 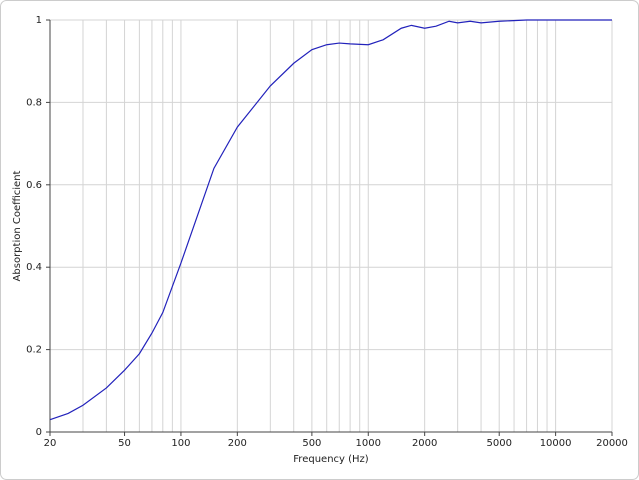 I want to click on x-tick-label: 20, so click(x=50, y=443).